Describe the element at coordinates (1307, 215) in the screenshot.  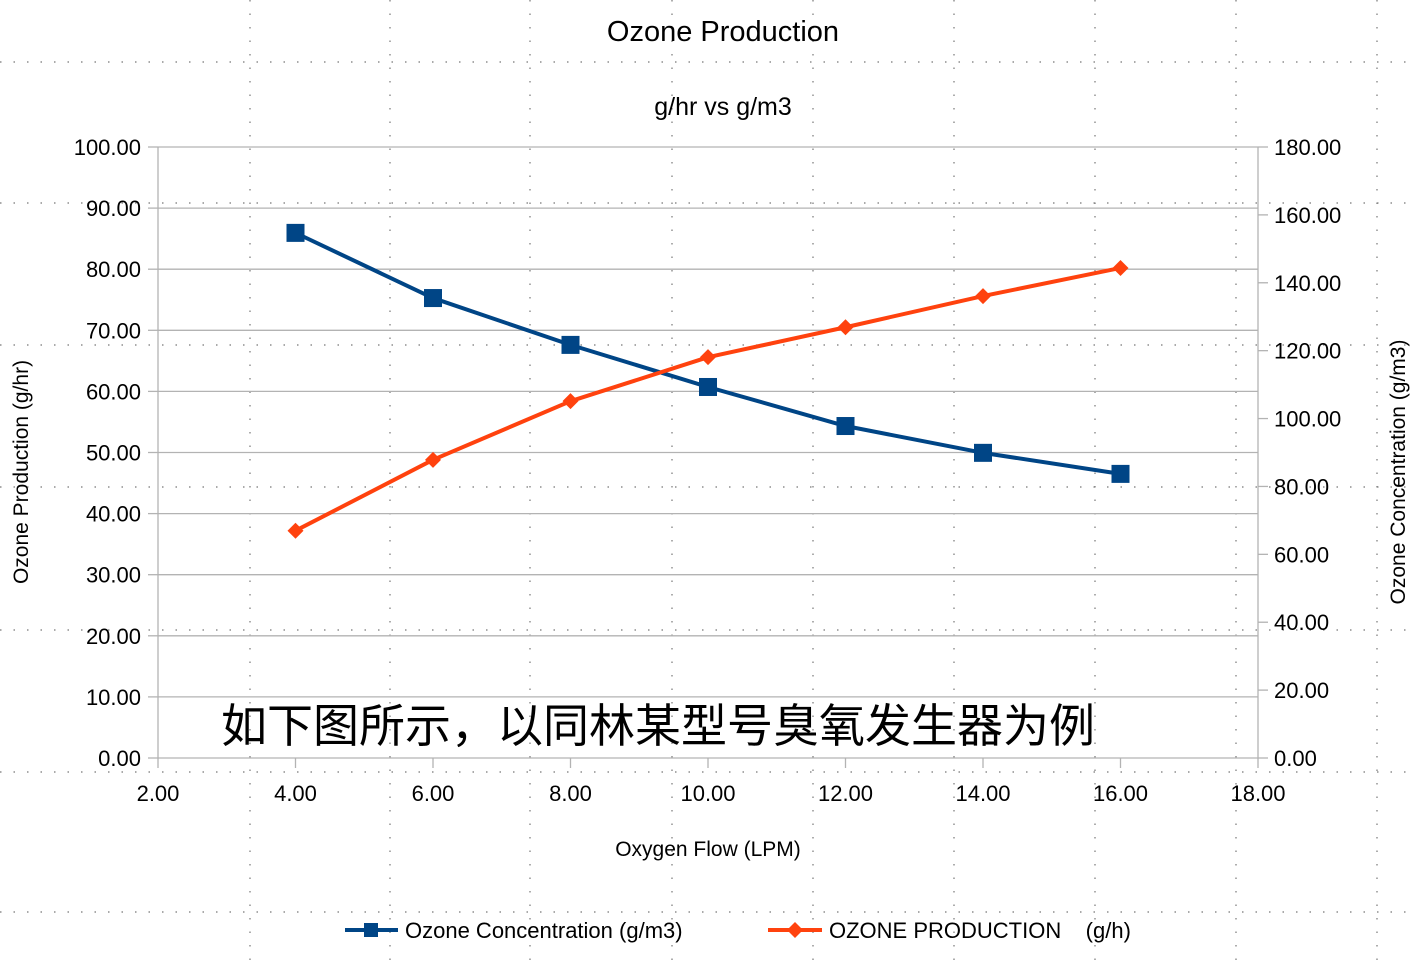
I see `y2-tick-label: 160.00` at that location.